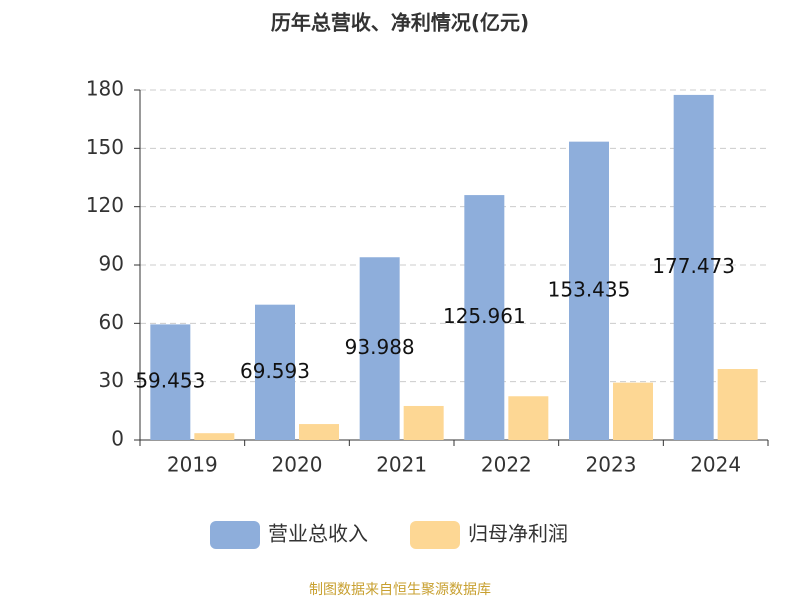 Image resolution: width=800 pixels, height=600 pixels. I want to click on data-label: 177.473, so click(693, 266).